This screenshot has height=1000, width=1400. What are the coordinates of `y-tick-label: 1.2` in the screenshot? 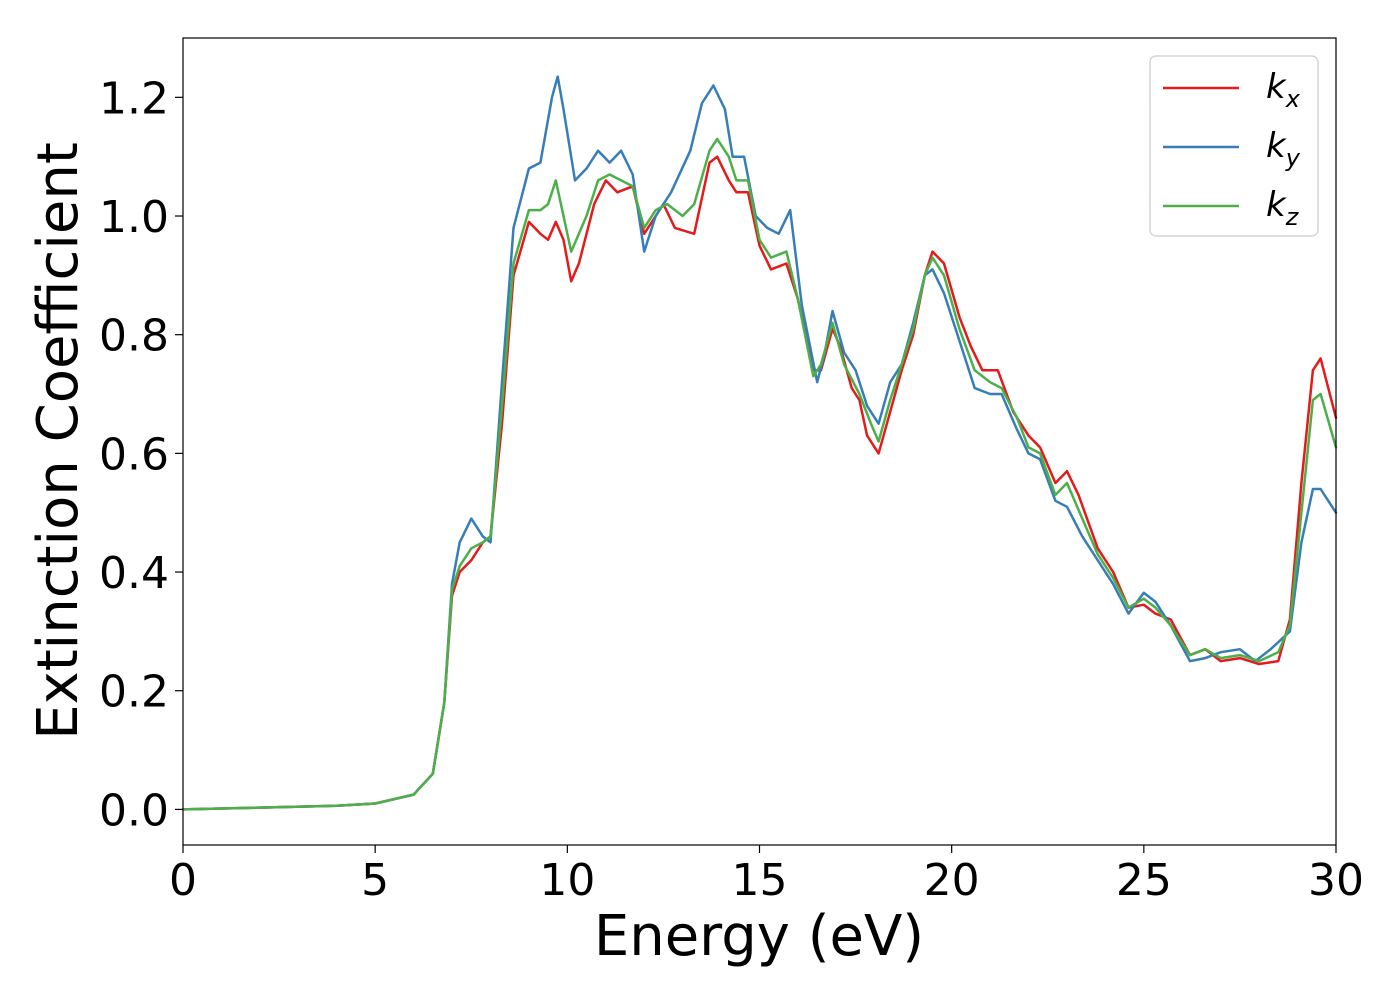 It's located at (134, 98).